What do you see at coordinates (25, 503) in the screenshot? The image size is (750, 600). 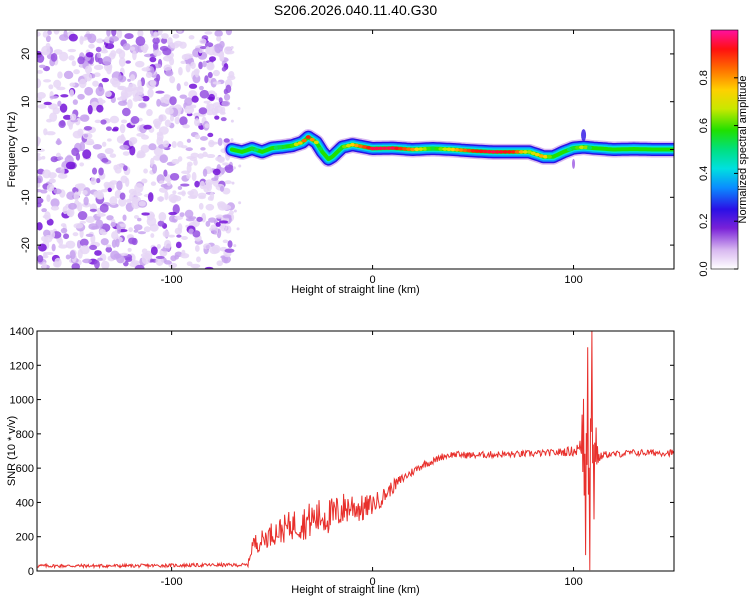 I see `snr-y-tick-label: 400` at bounding box center [25, 503].